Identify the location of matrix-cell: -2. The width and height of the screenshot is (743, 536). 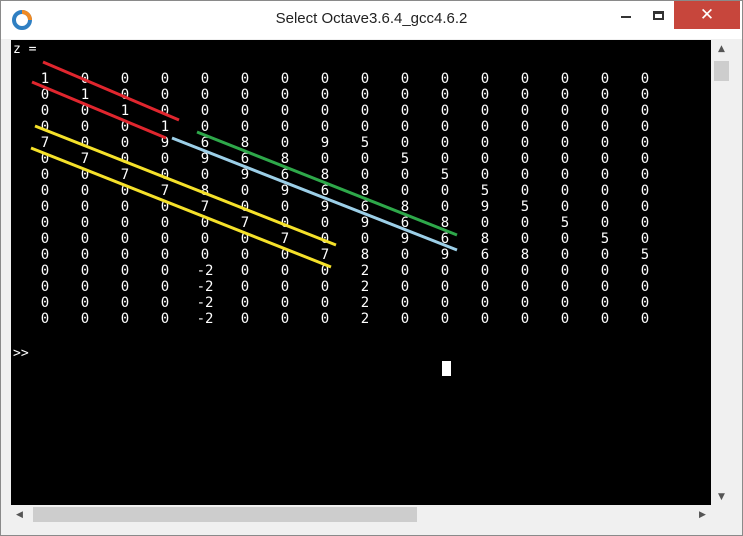
(205, 319).